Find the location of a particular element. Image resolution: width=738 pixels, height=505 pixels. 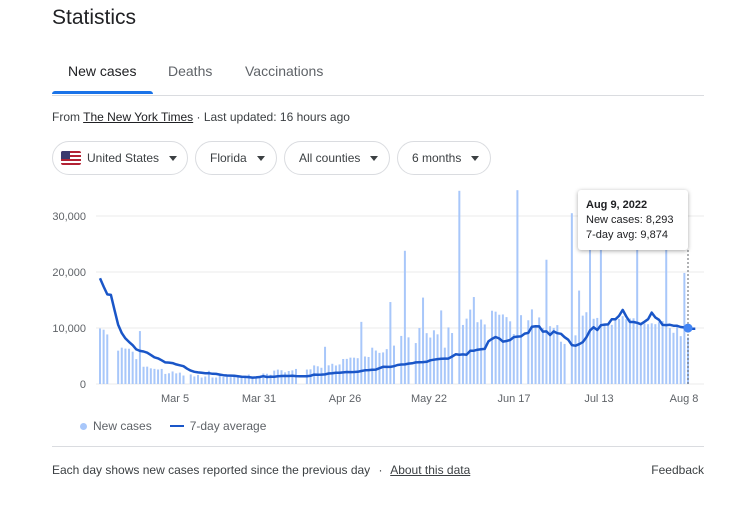

county-dropdown: All counties is located at coordinates (337, 158).